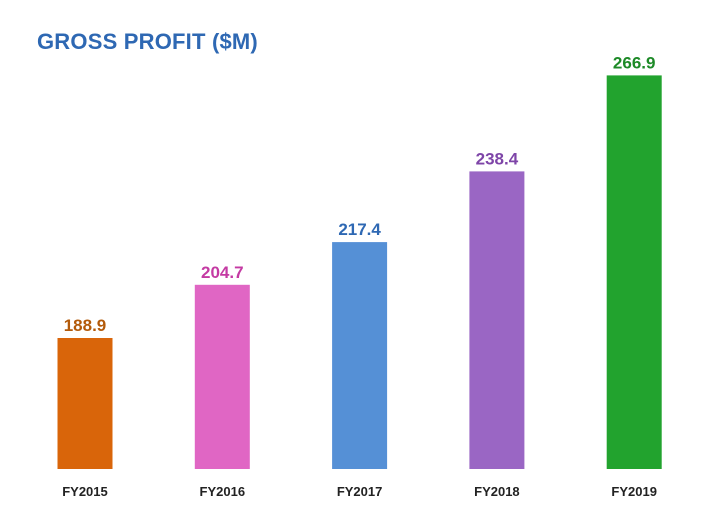 The width and height of the screenshot is (714, 509). Describe the element at coordinates (634, 62) in the screenshot. I see `data-label-fy2019: 266.9` at that location.